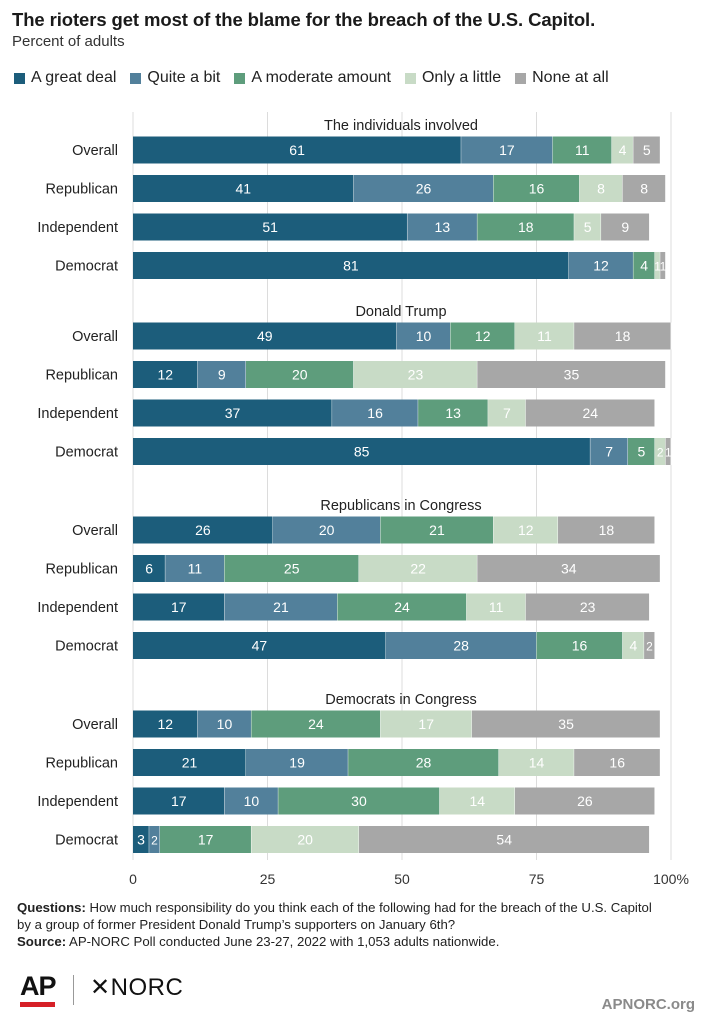  What do you see at coordinates (38, 986) in the screenshot?
I see `ap-logo: AP` at bounding box center [38, 986].